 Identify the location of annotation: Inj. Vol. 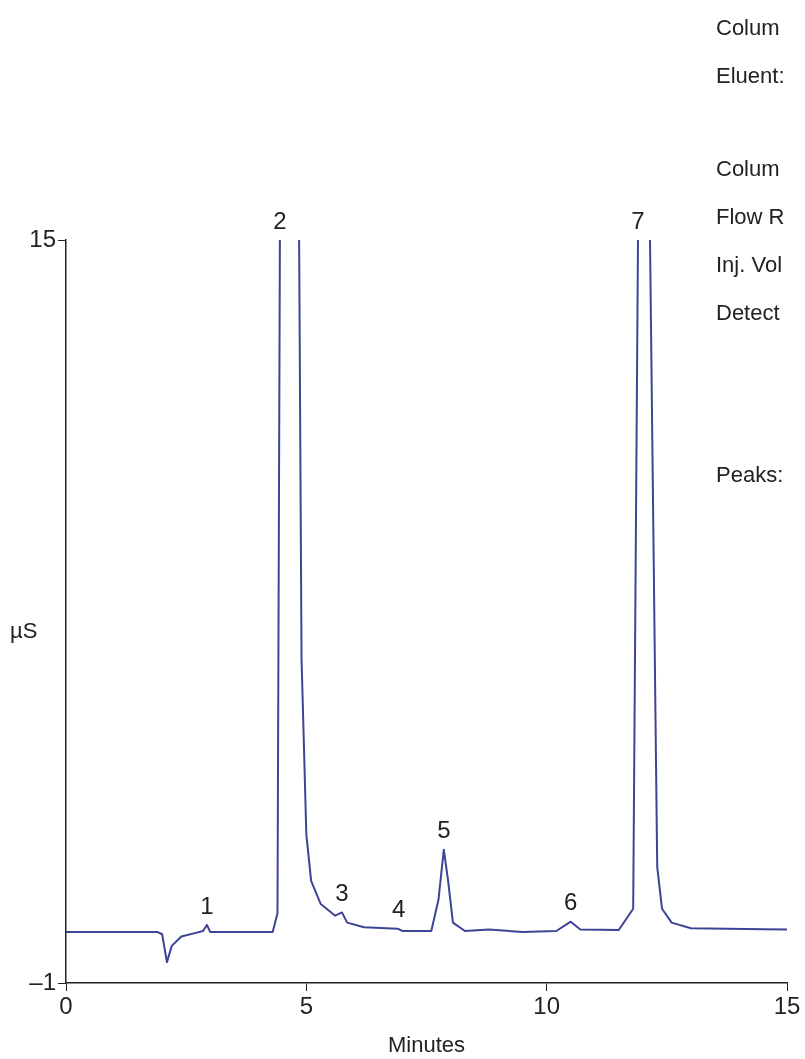
(750, 265).